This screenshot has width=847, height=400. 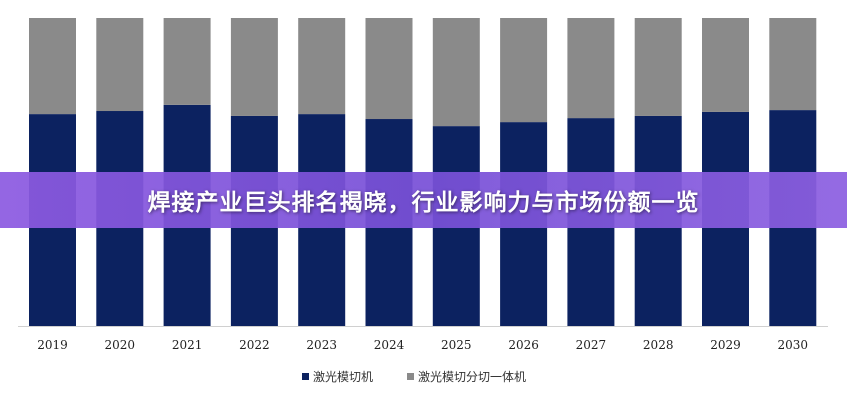 I want to click on x-tick-label: 2021, so click(x=187, y=345).